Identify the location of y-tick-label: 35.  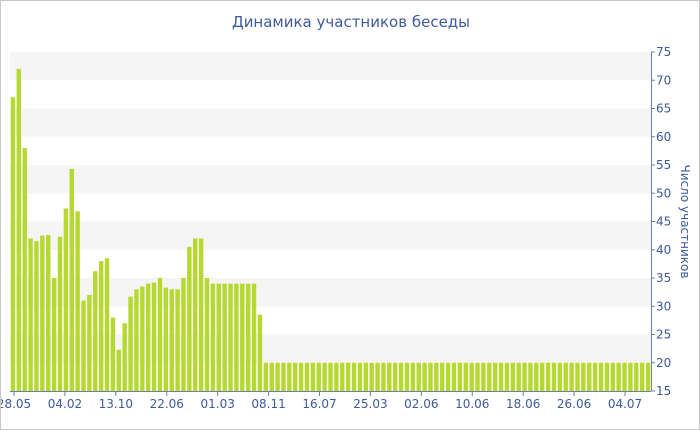
(663, 278).